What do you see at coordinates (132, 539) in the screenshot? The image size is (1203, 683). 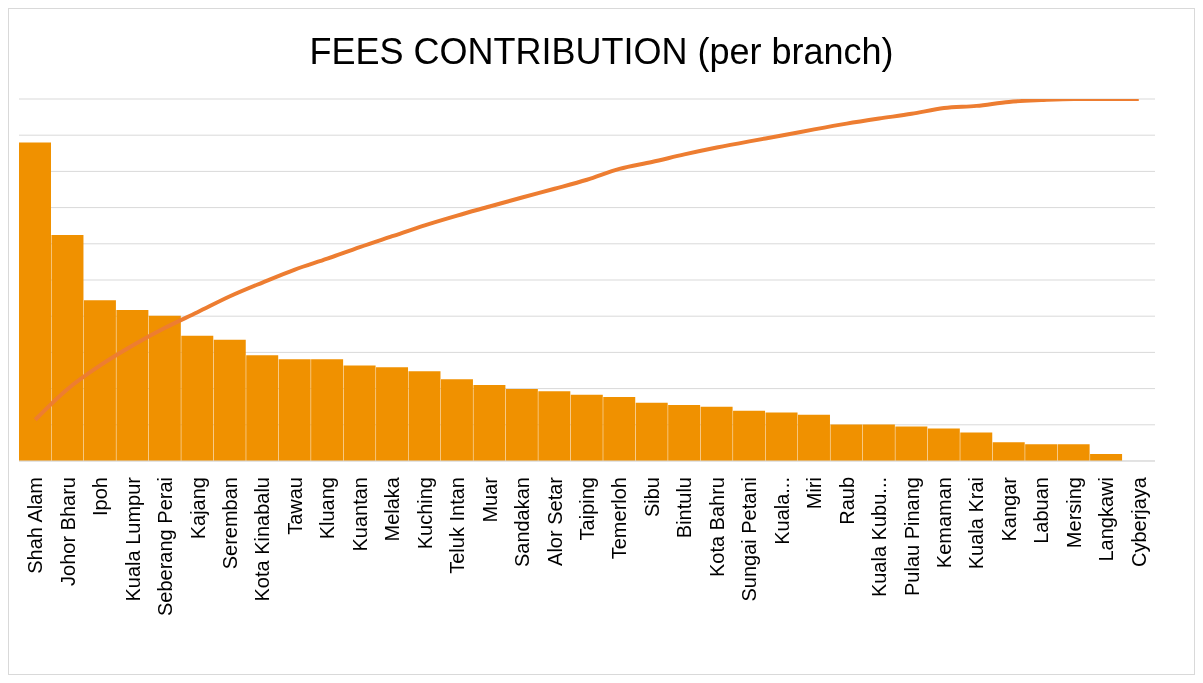 I see `x-tick-label: Kuala Lumpur` at bounding box center [132, 539].